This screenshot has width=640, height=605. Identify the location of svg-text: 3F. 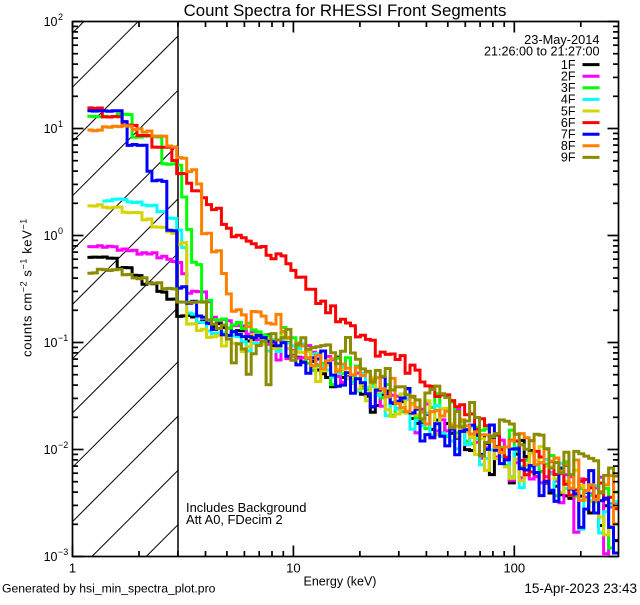
(568, 88).